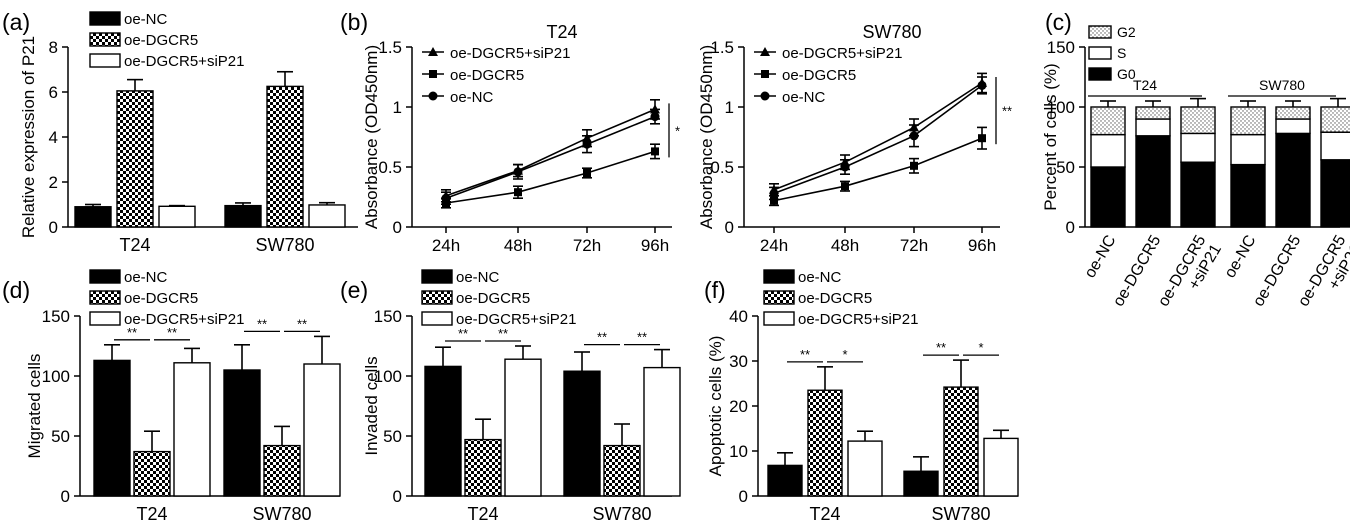 The image size is (1350, 520). What do you see at coordinates (28, 137) in the screenshot?
I see `y-axis-label: Relative expression of P21` at bounding box center [28, 137].